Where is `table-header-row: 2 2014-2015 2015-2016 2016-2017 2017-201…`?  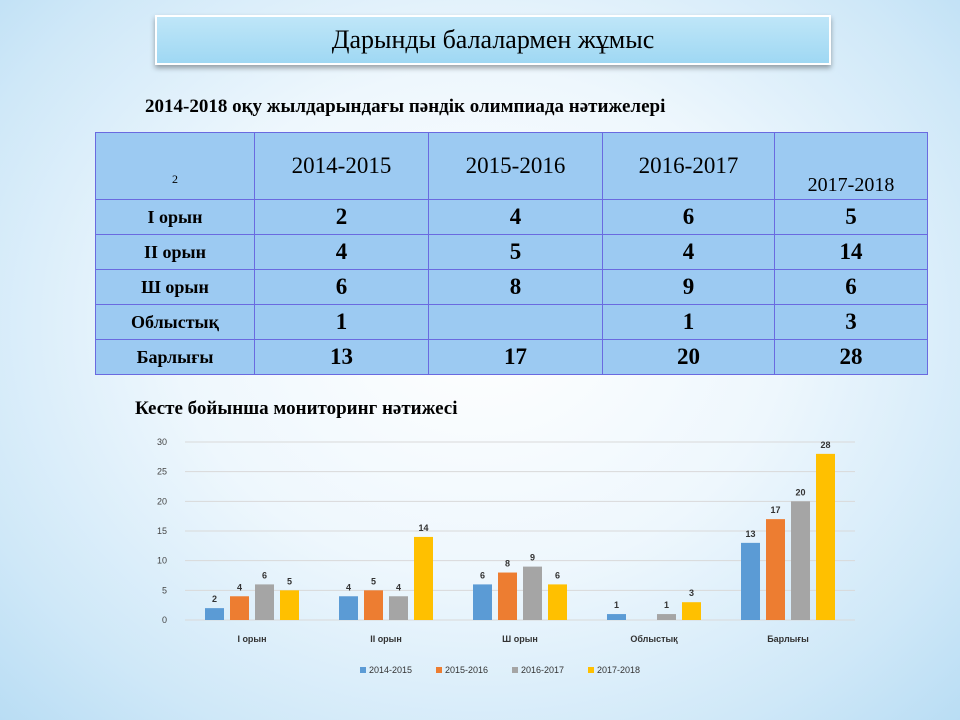 table-header-row: 2 2014-2015 2015-2016 2016-2017 2017-201… is located at coordinates (511, 166).